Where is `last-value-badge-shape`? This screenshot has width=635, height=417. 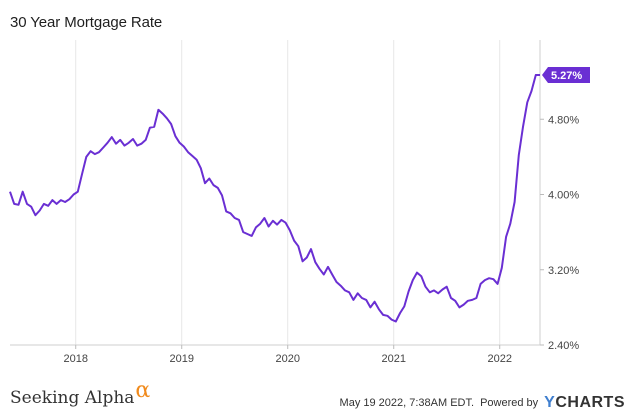
last-value-badge-shape is located at coordinates (566, 75).